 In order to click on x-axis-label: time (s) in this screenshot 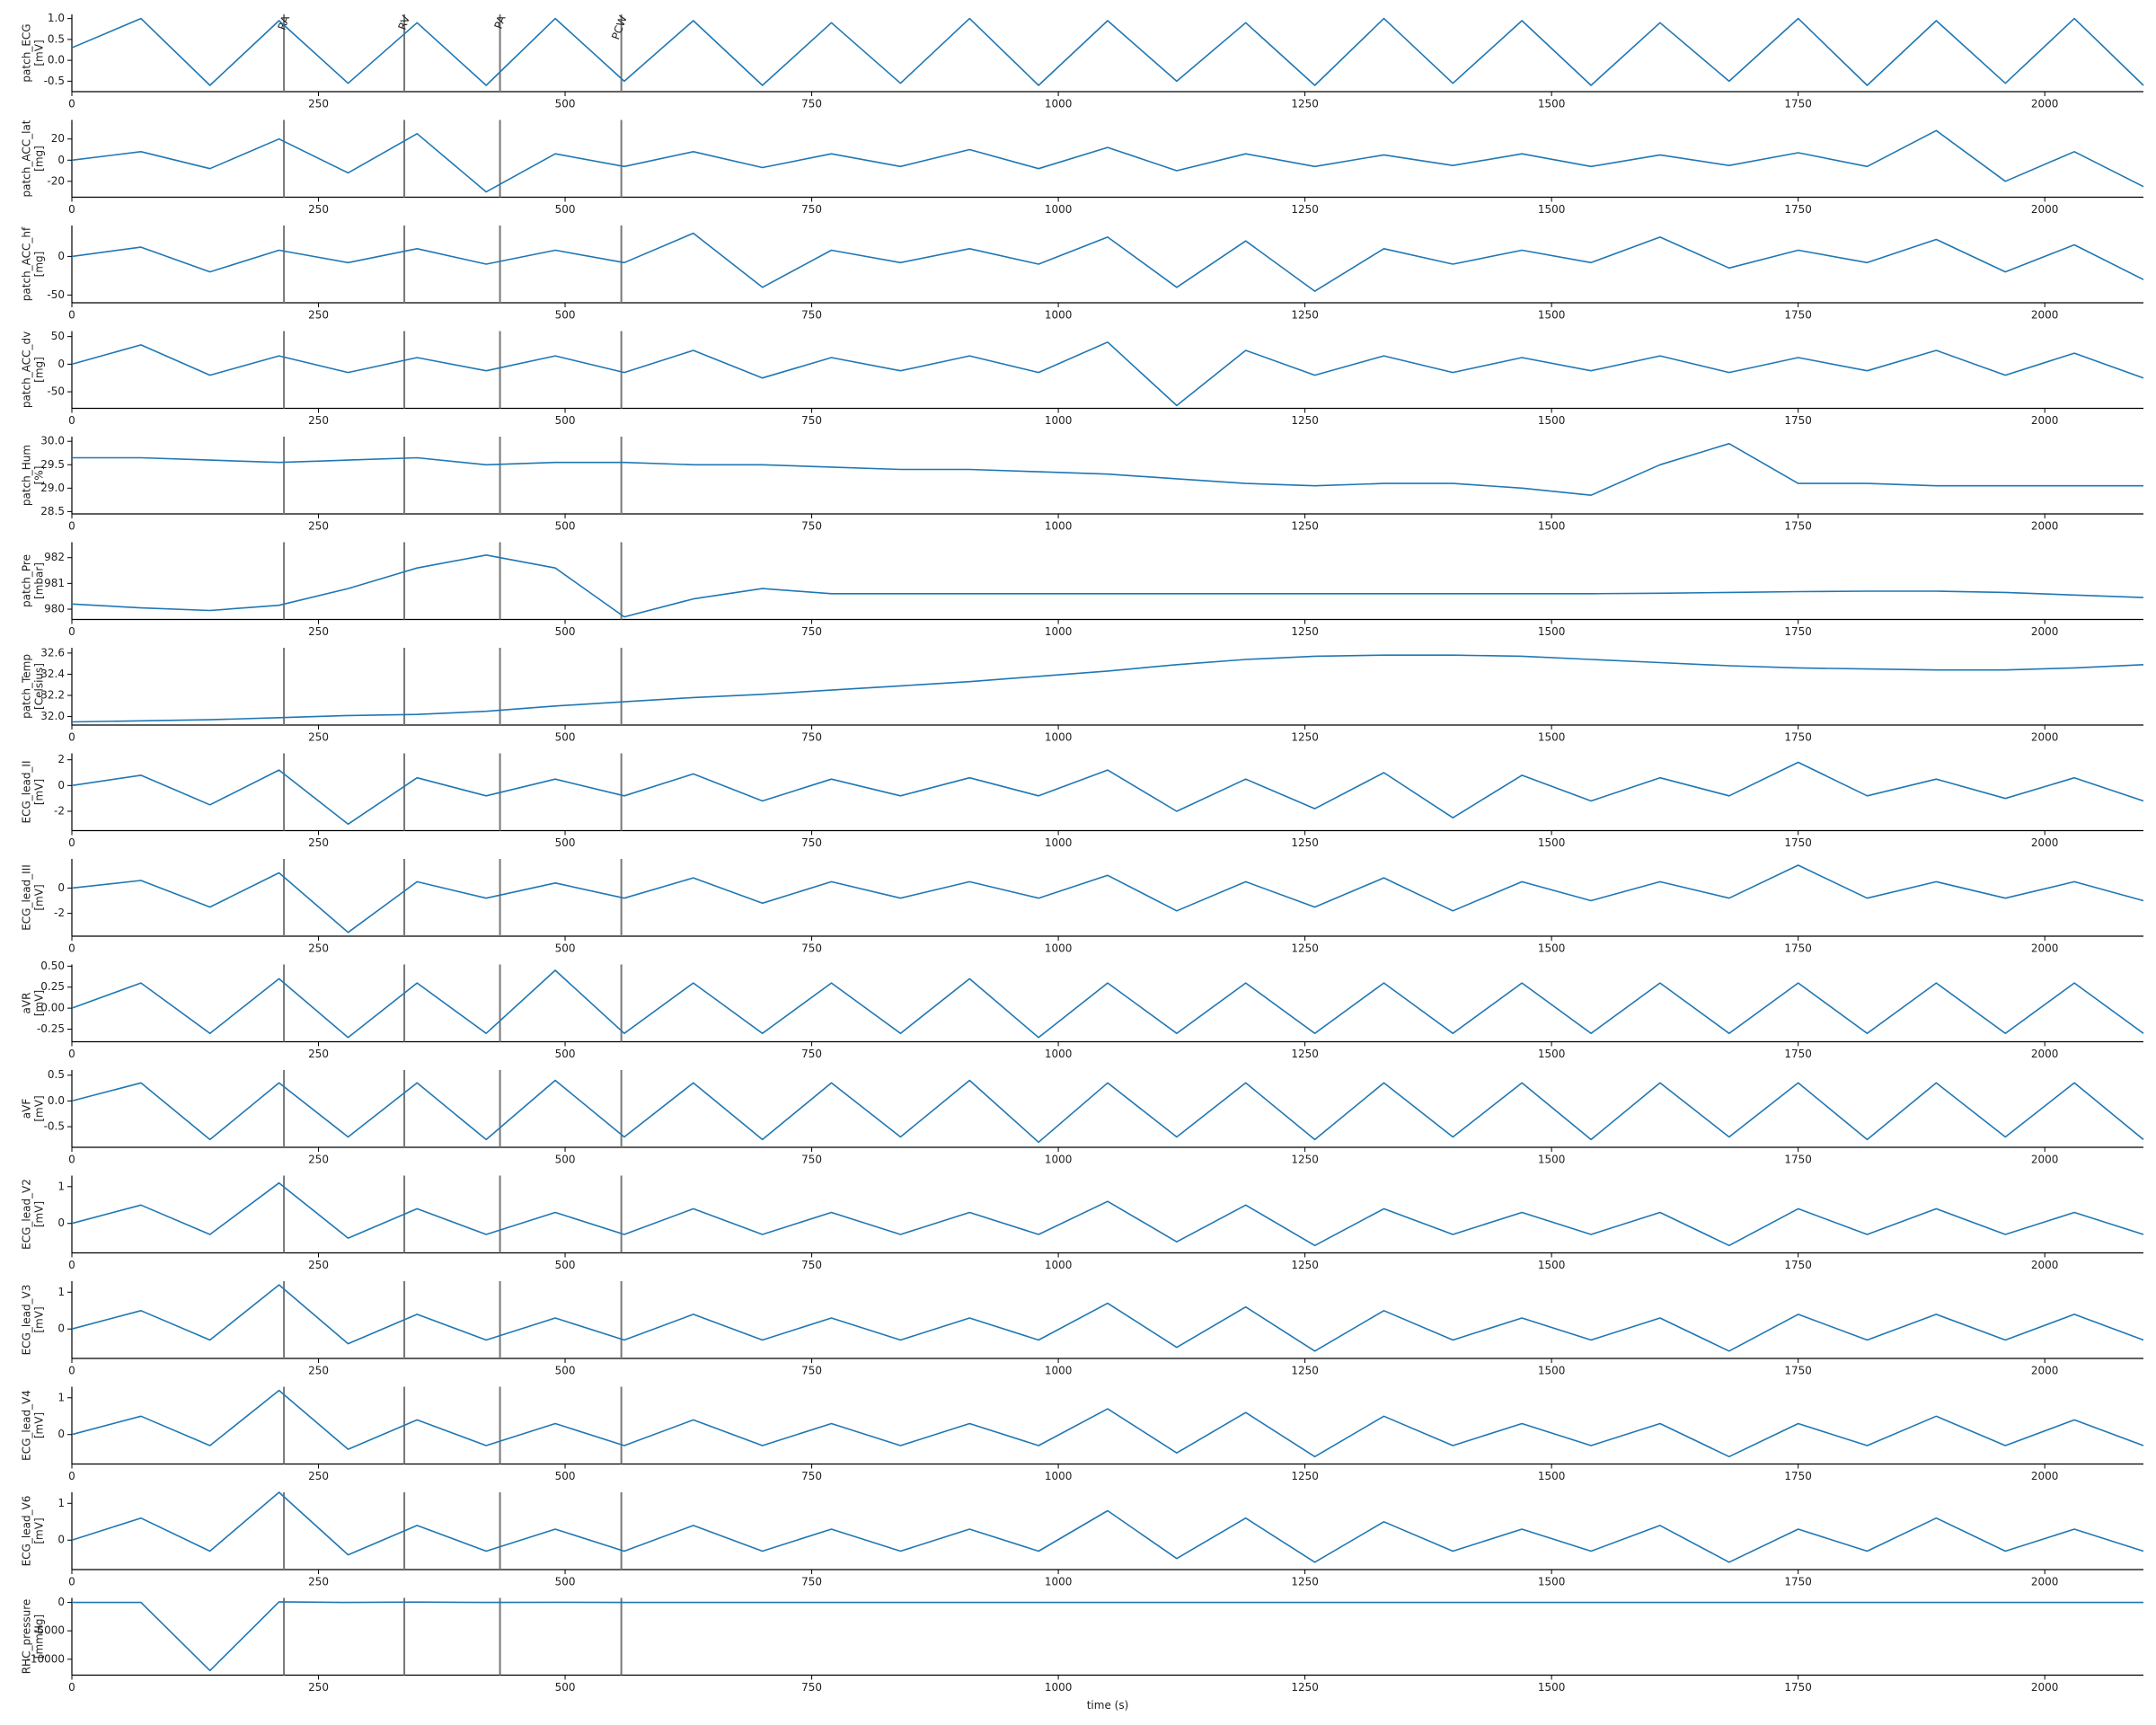, I will do `click(1108, 1705)`.